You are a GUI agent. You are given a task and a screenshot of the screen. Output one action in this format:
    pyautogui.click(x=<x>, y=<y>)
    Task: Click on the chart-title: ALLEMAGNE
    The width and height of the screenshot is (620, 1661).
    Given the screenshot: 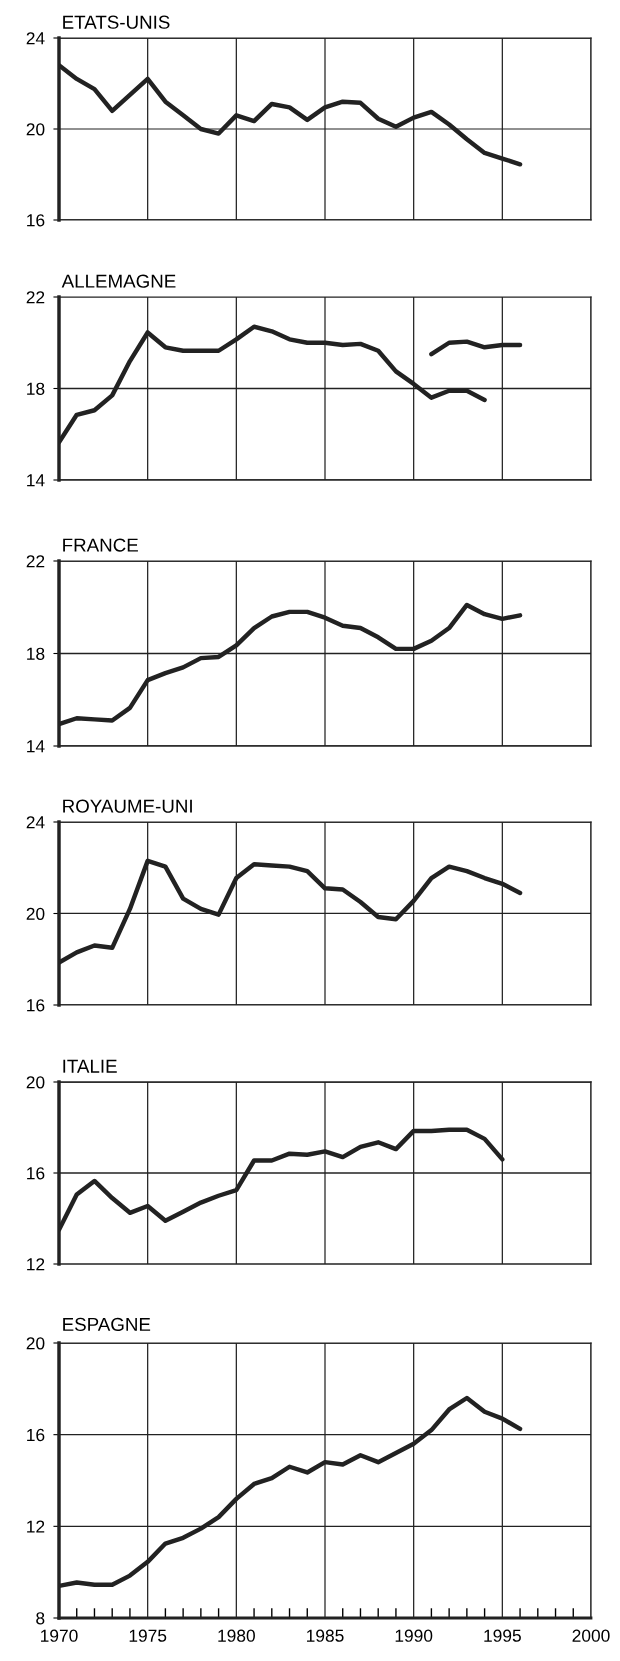 What is the action you would take?
    pyautogui.click(x=118, y=281)
    